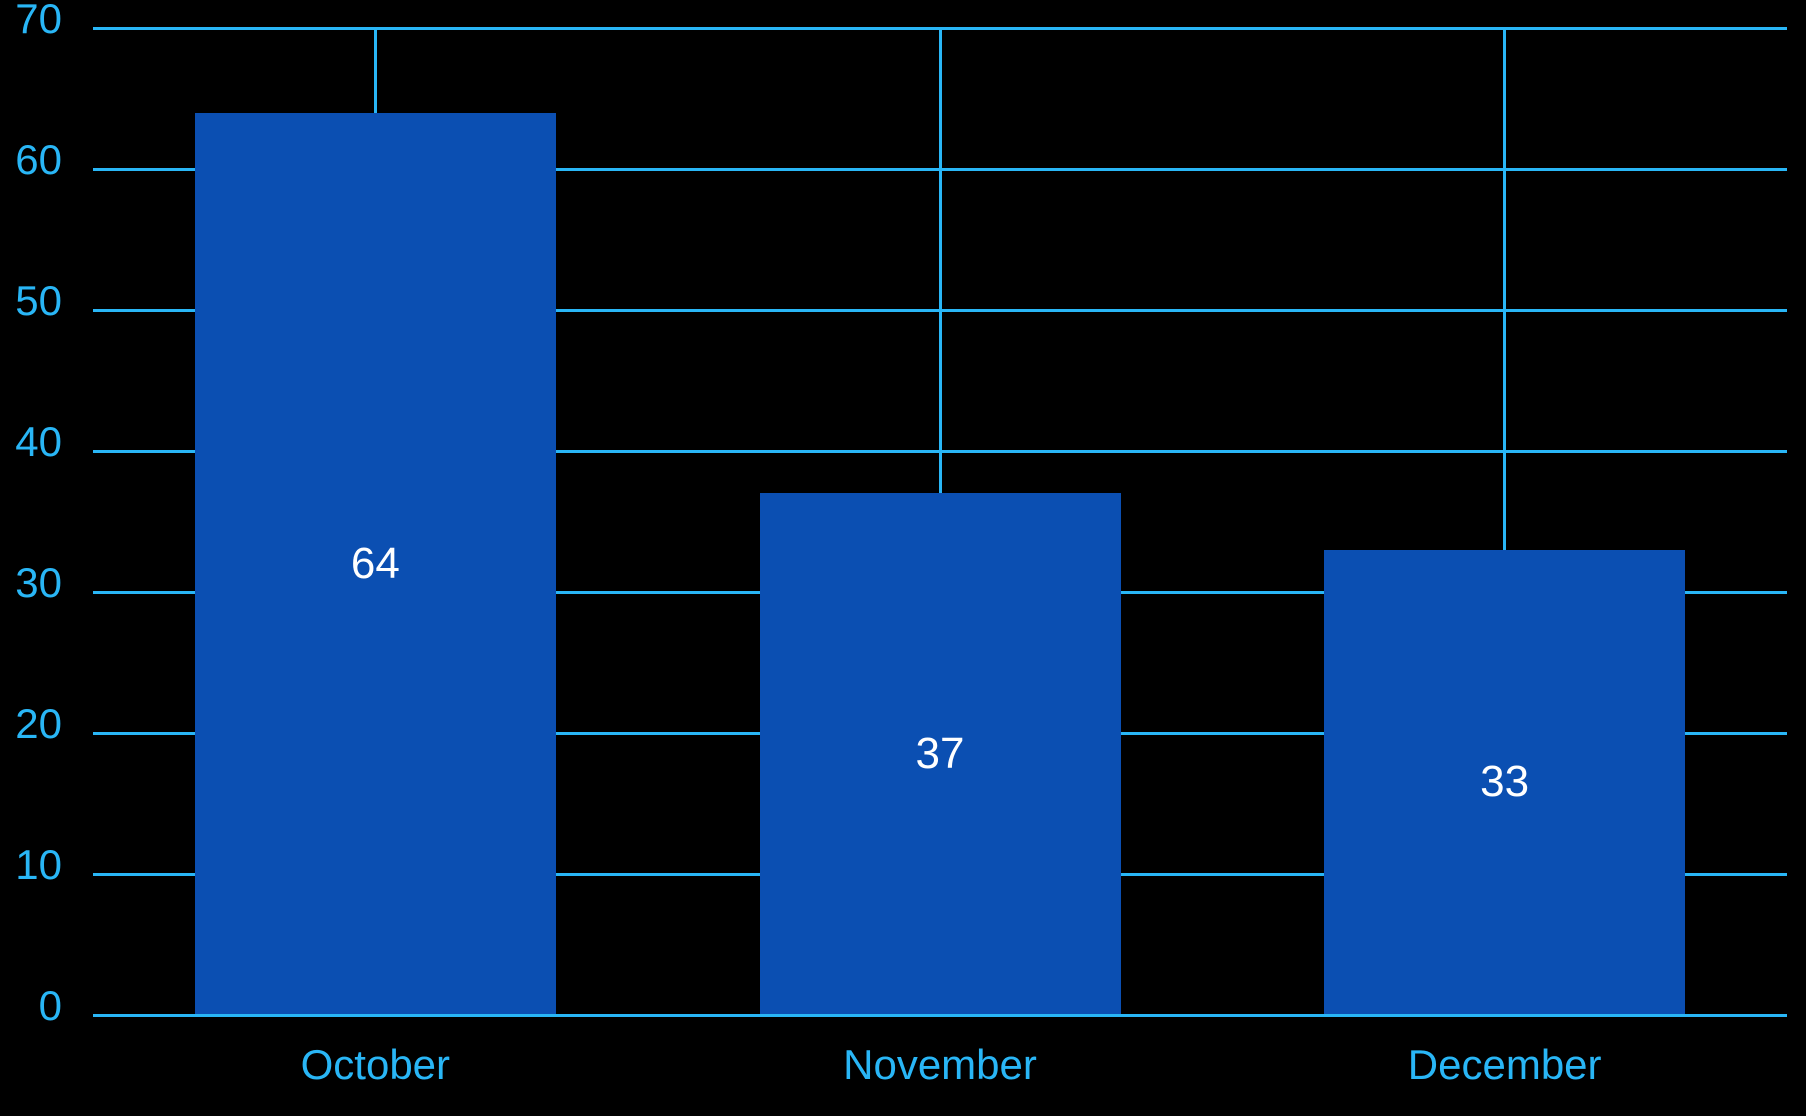 This screenshot has width=1806, height=1116. Describe the element at coordinates (38, 864) in the screenshot. I see `y-axis-tick-label: 10` at that location.